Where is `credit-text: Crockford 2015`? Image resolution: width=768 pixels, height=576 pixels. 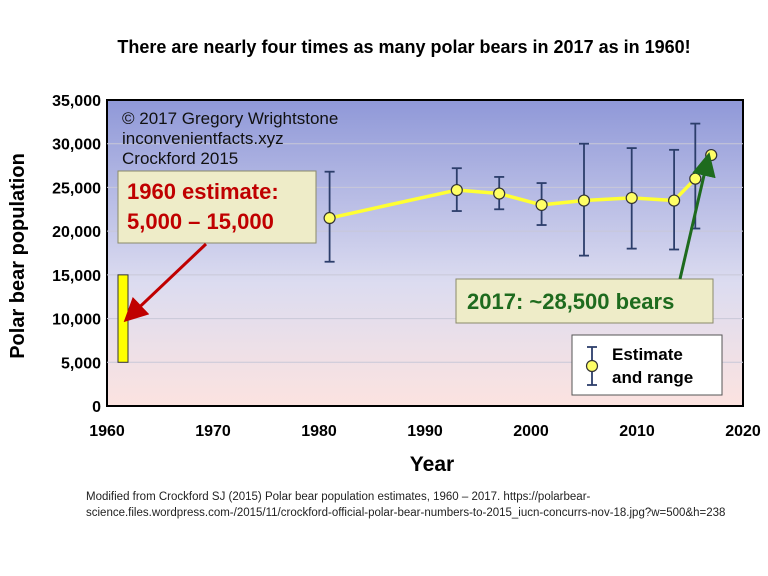
credit-text: Crockford 2015 is located at coordinates (180, 158).